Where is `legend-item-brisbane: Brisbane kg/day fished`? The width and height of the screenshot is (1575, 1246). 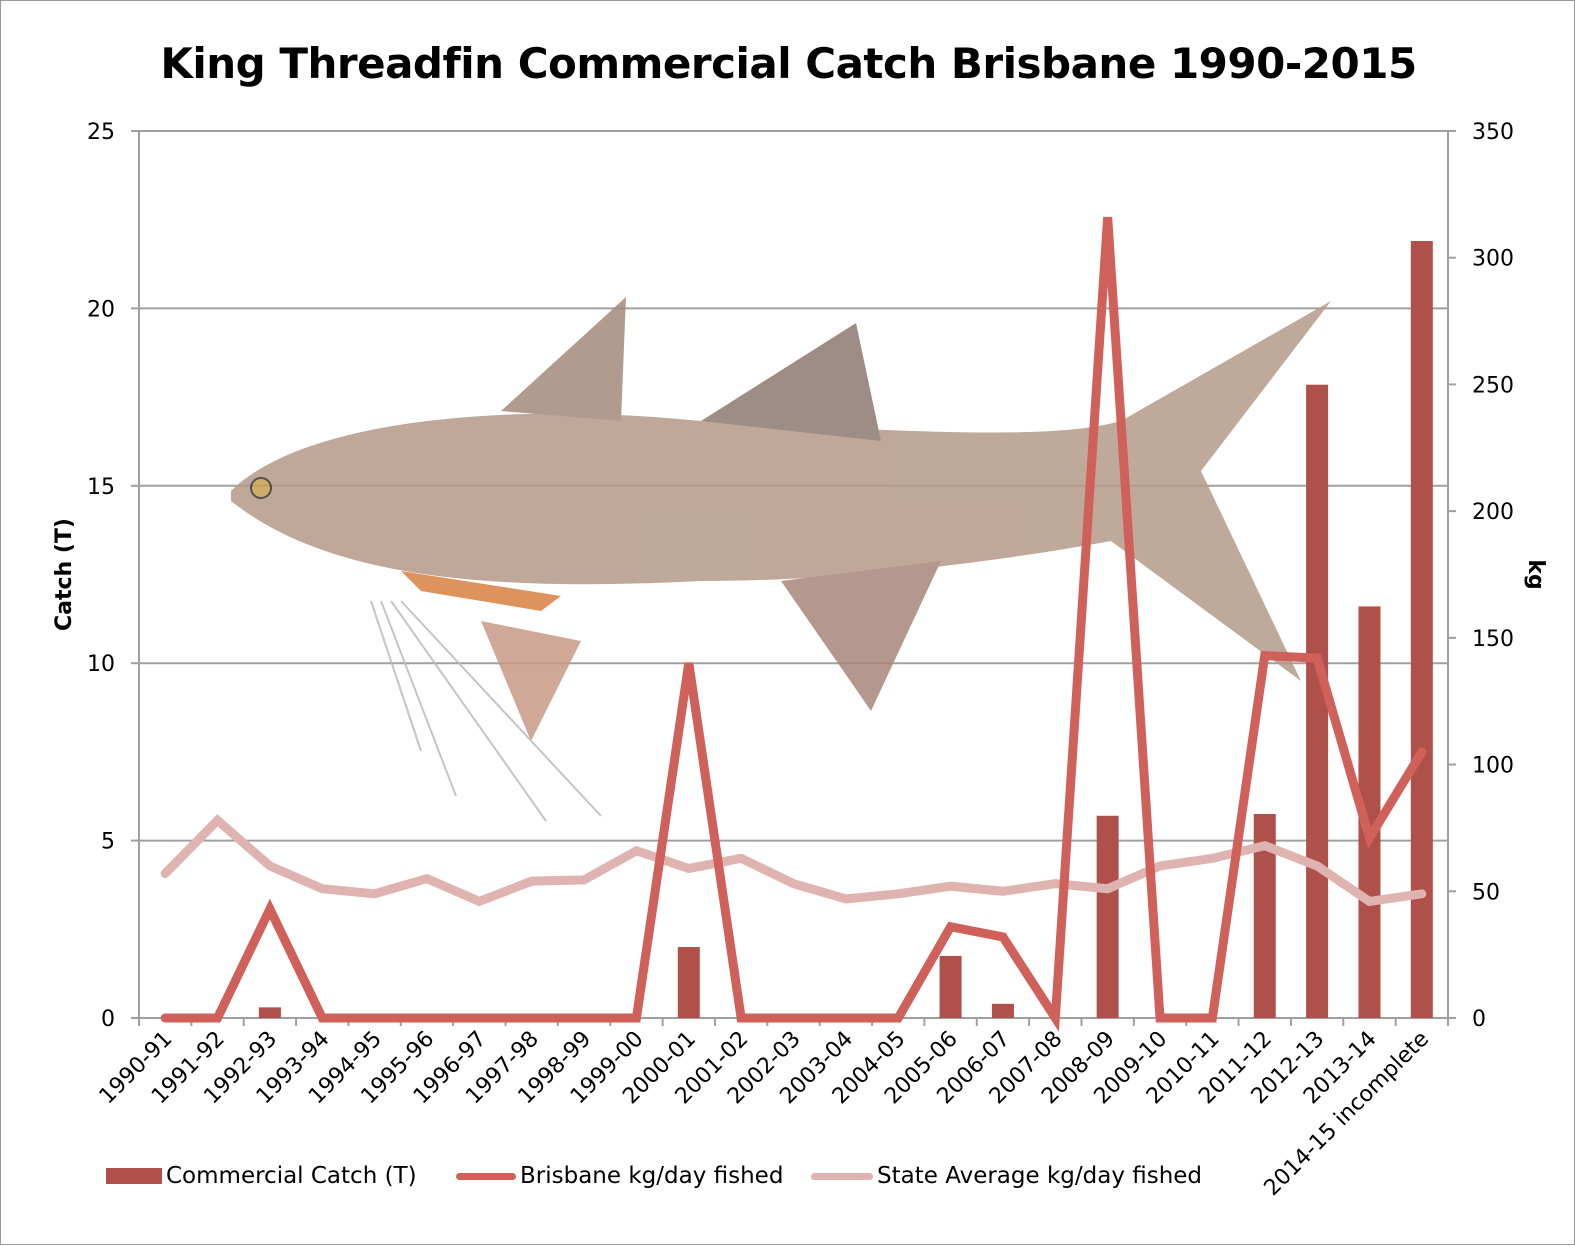 legend-item-brisbane: Brisbane kg/day fished is located at coordinates (619, 1176).